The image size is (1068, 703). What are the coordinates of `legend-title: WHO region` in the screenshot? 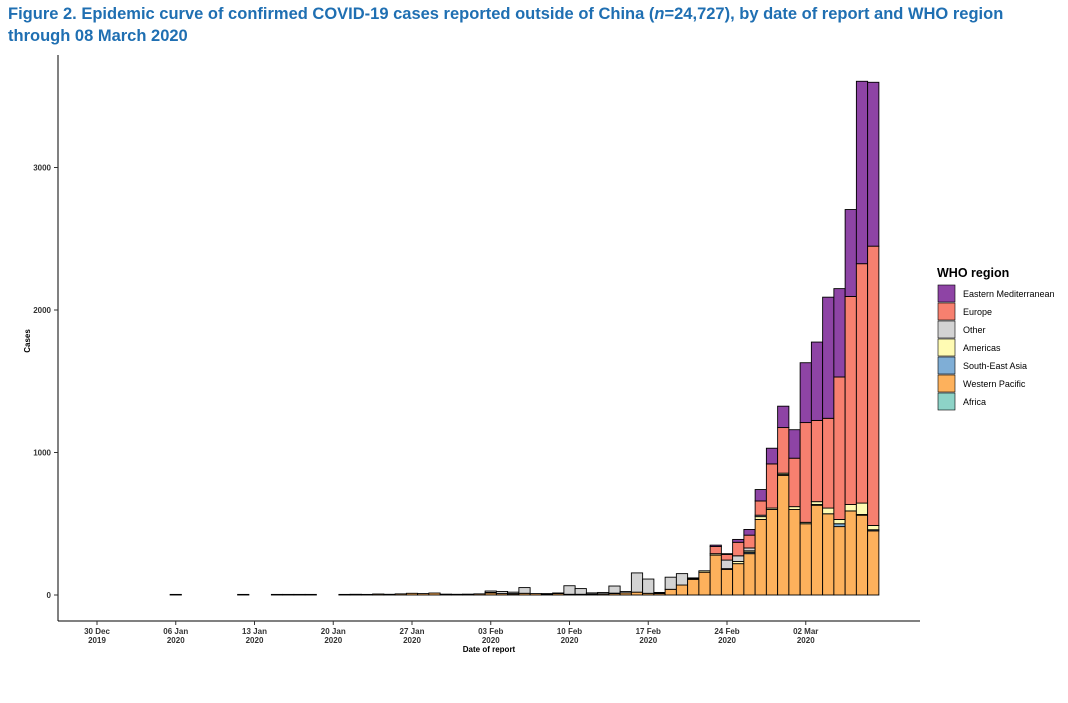 It's located at (973, 273).